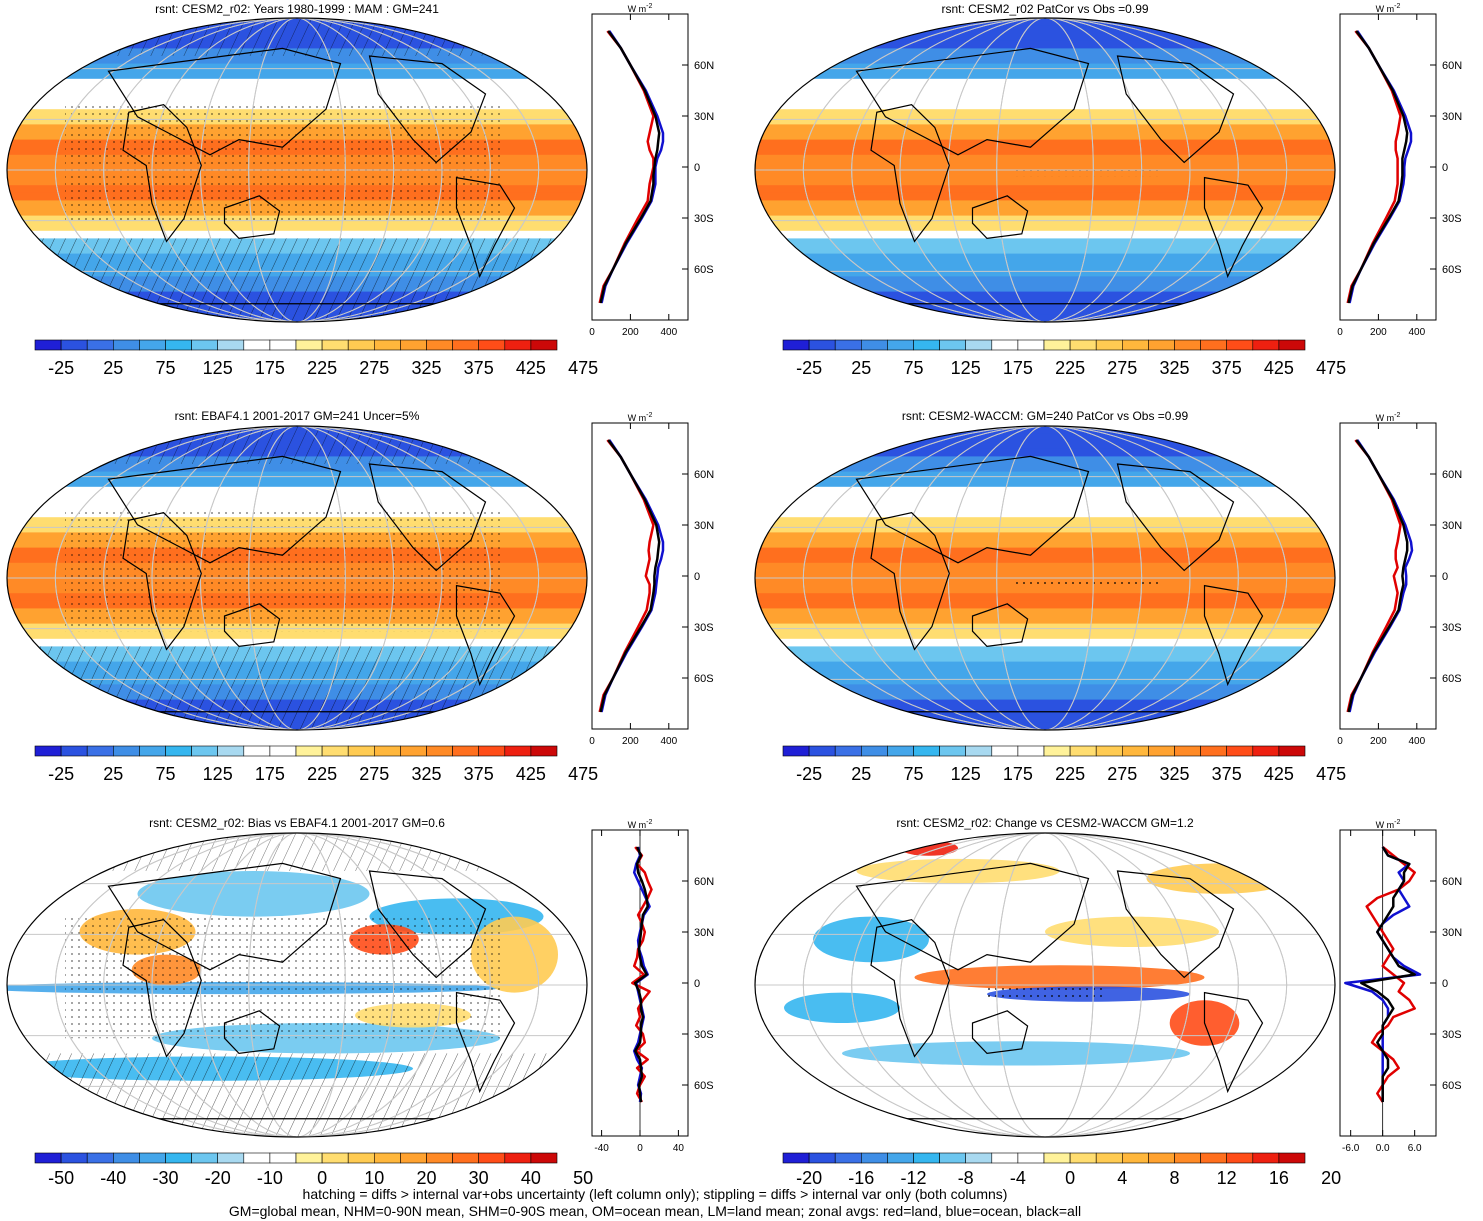 This screenshot has height=1221, width=1483. Describe the element at coordinates (1122, 1178) in the screenshot. I see `colorbar-tick-label: 4` at that location.